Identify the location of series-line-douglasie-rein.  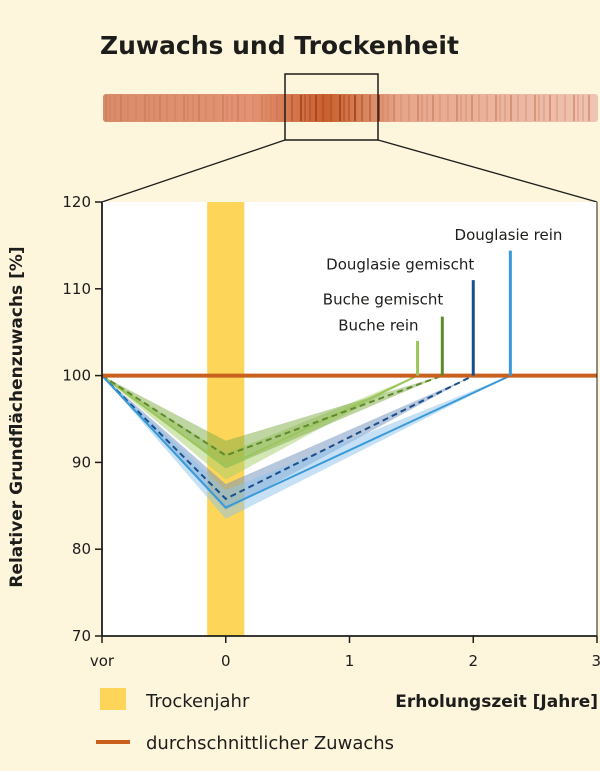
(306, 441).